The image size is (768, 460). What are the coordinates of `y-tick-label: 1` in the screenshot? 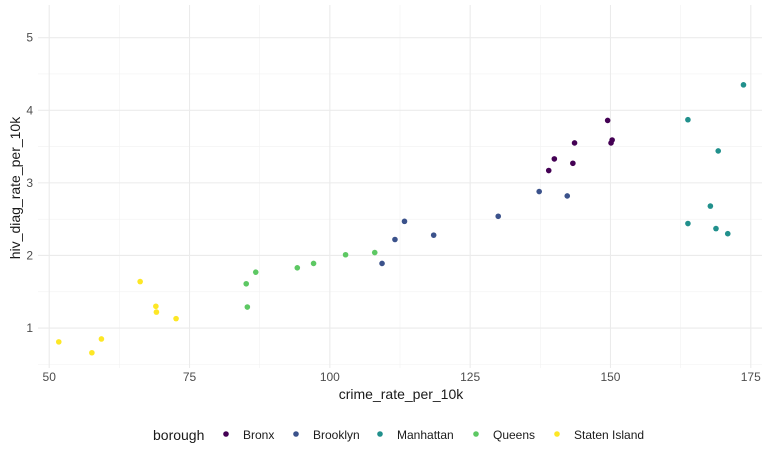 It's located at (29, 328).